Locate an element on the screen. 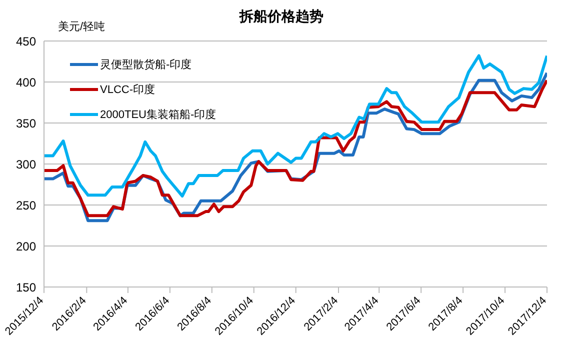 Image resolution: width=563 pixels, height=347 pixels. legend-label: 灵便型散货船-印度 is located at coordinates (146, 65).